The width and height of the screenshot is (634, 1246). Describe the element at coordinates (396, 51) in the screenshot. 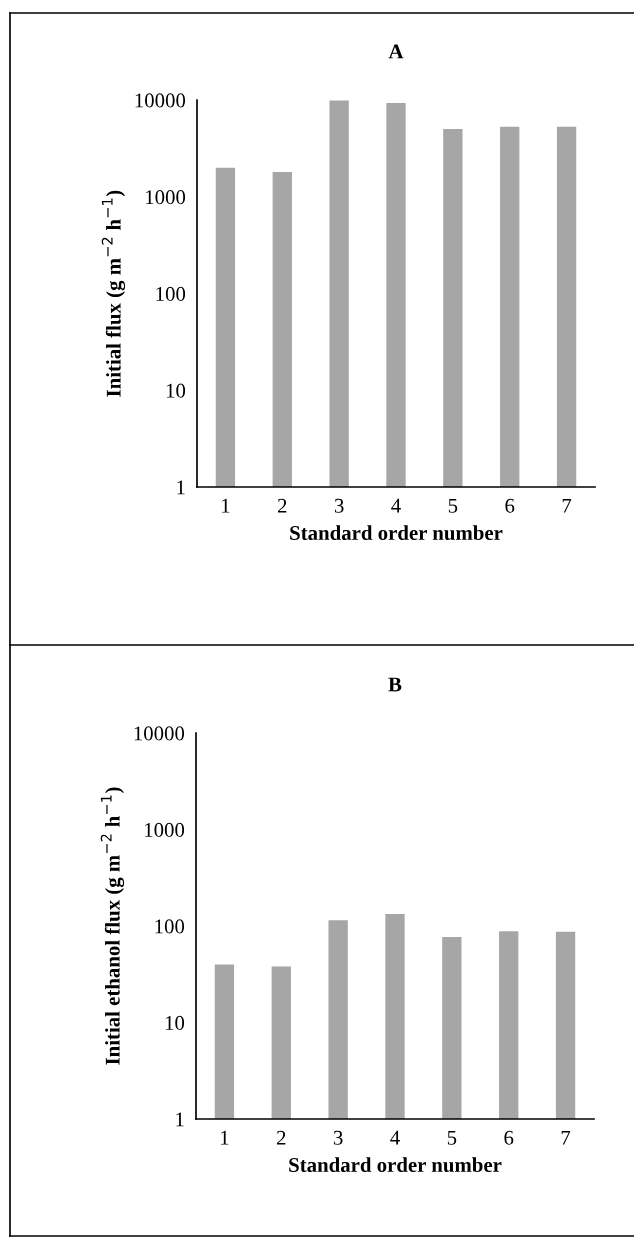

I see `chart-title: A` at that location.